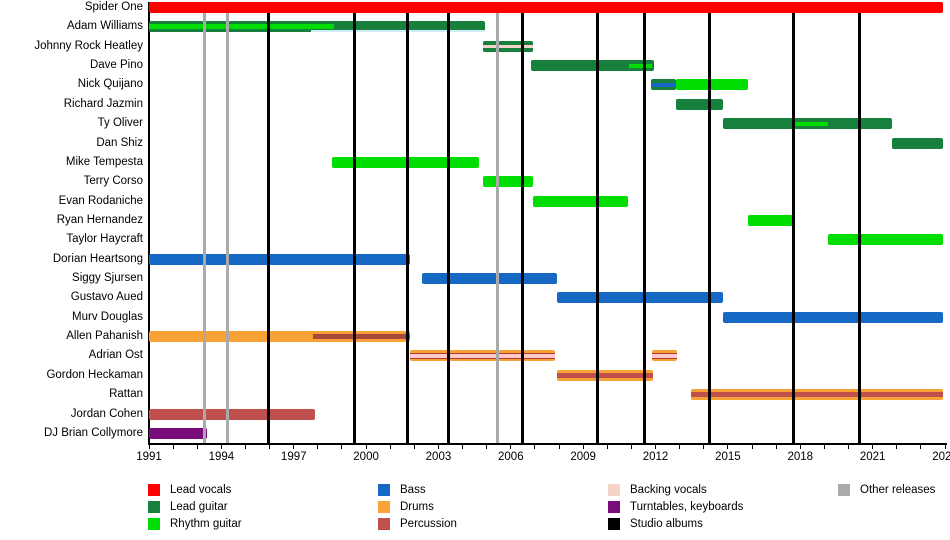  I want to click on member-label: Murv Douglas, so click(107, 316).